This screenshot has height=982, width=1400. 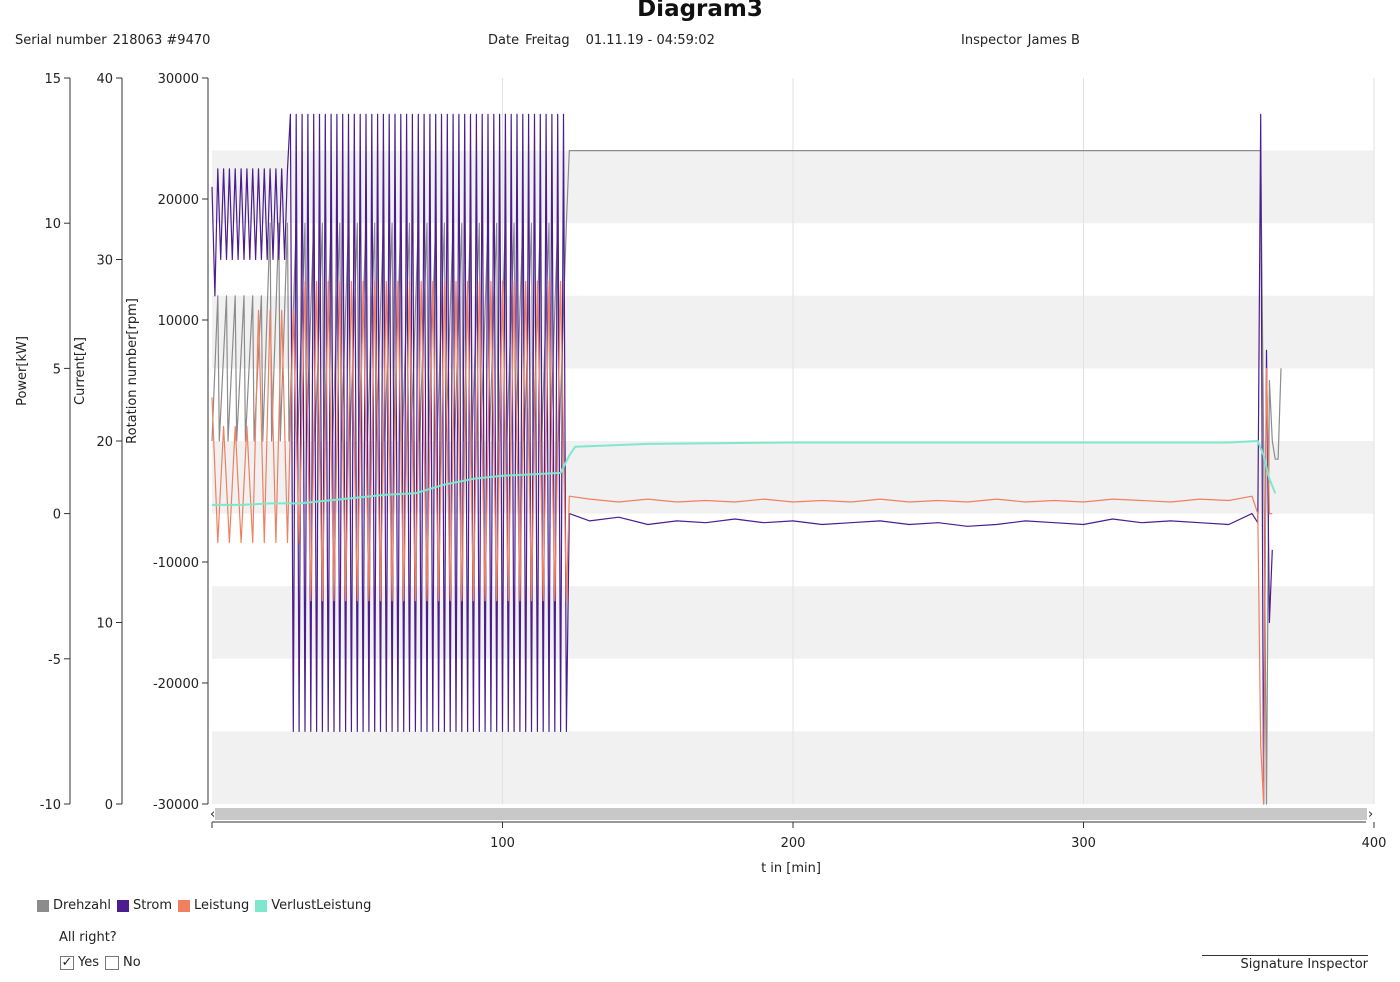 I want to click on current-tick-label: 40, so click(x=104, y=79).